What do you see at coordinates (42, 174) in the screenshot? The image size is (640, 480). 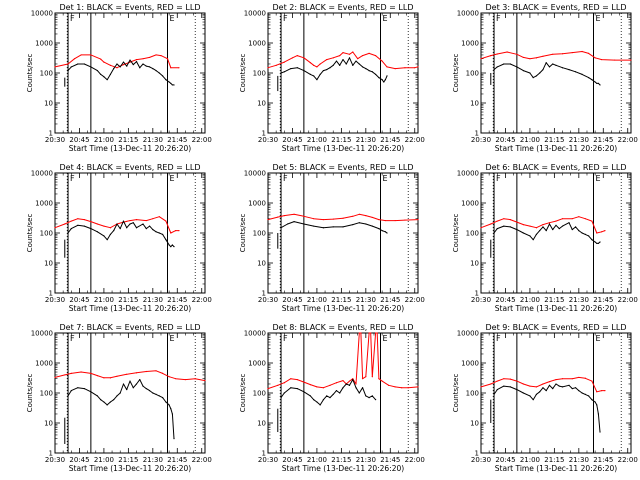 I see `y-tick-label: 10000` at bounding box center [42, 174].